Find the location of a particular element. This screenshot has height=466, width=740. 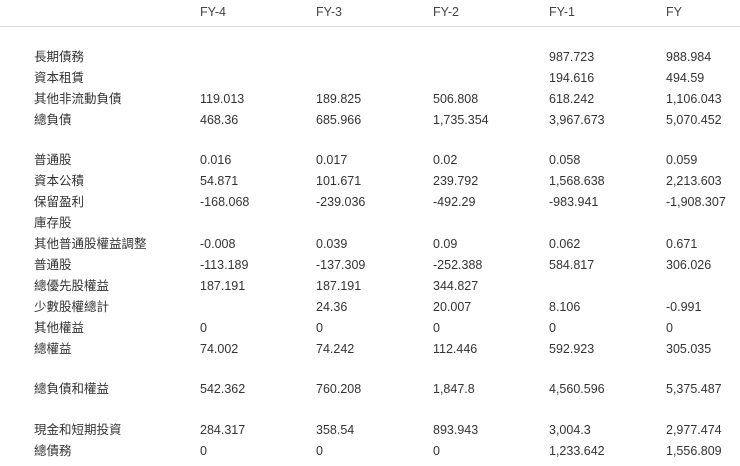

cell-fy: 2,213.603 is located at coordinates (694, 181).